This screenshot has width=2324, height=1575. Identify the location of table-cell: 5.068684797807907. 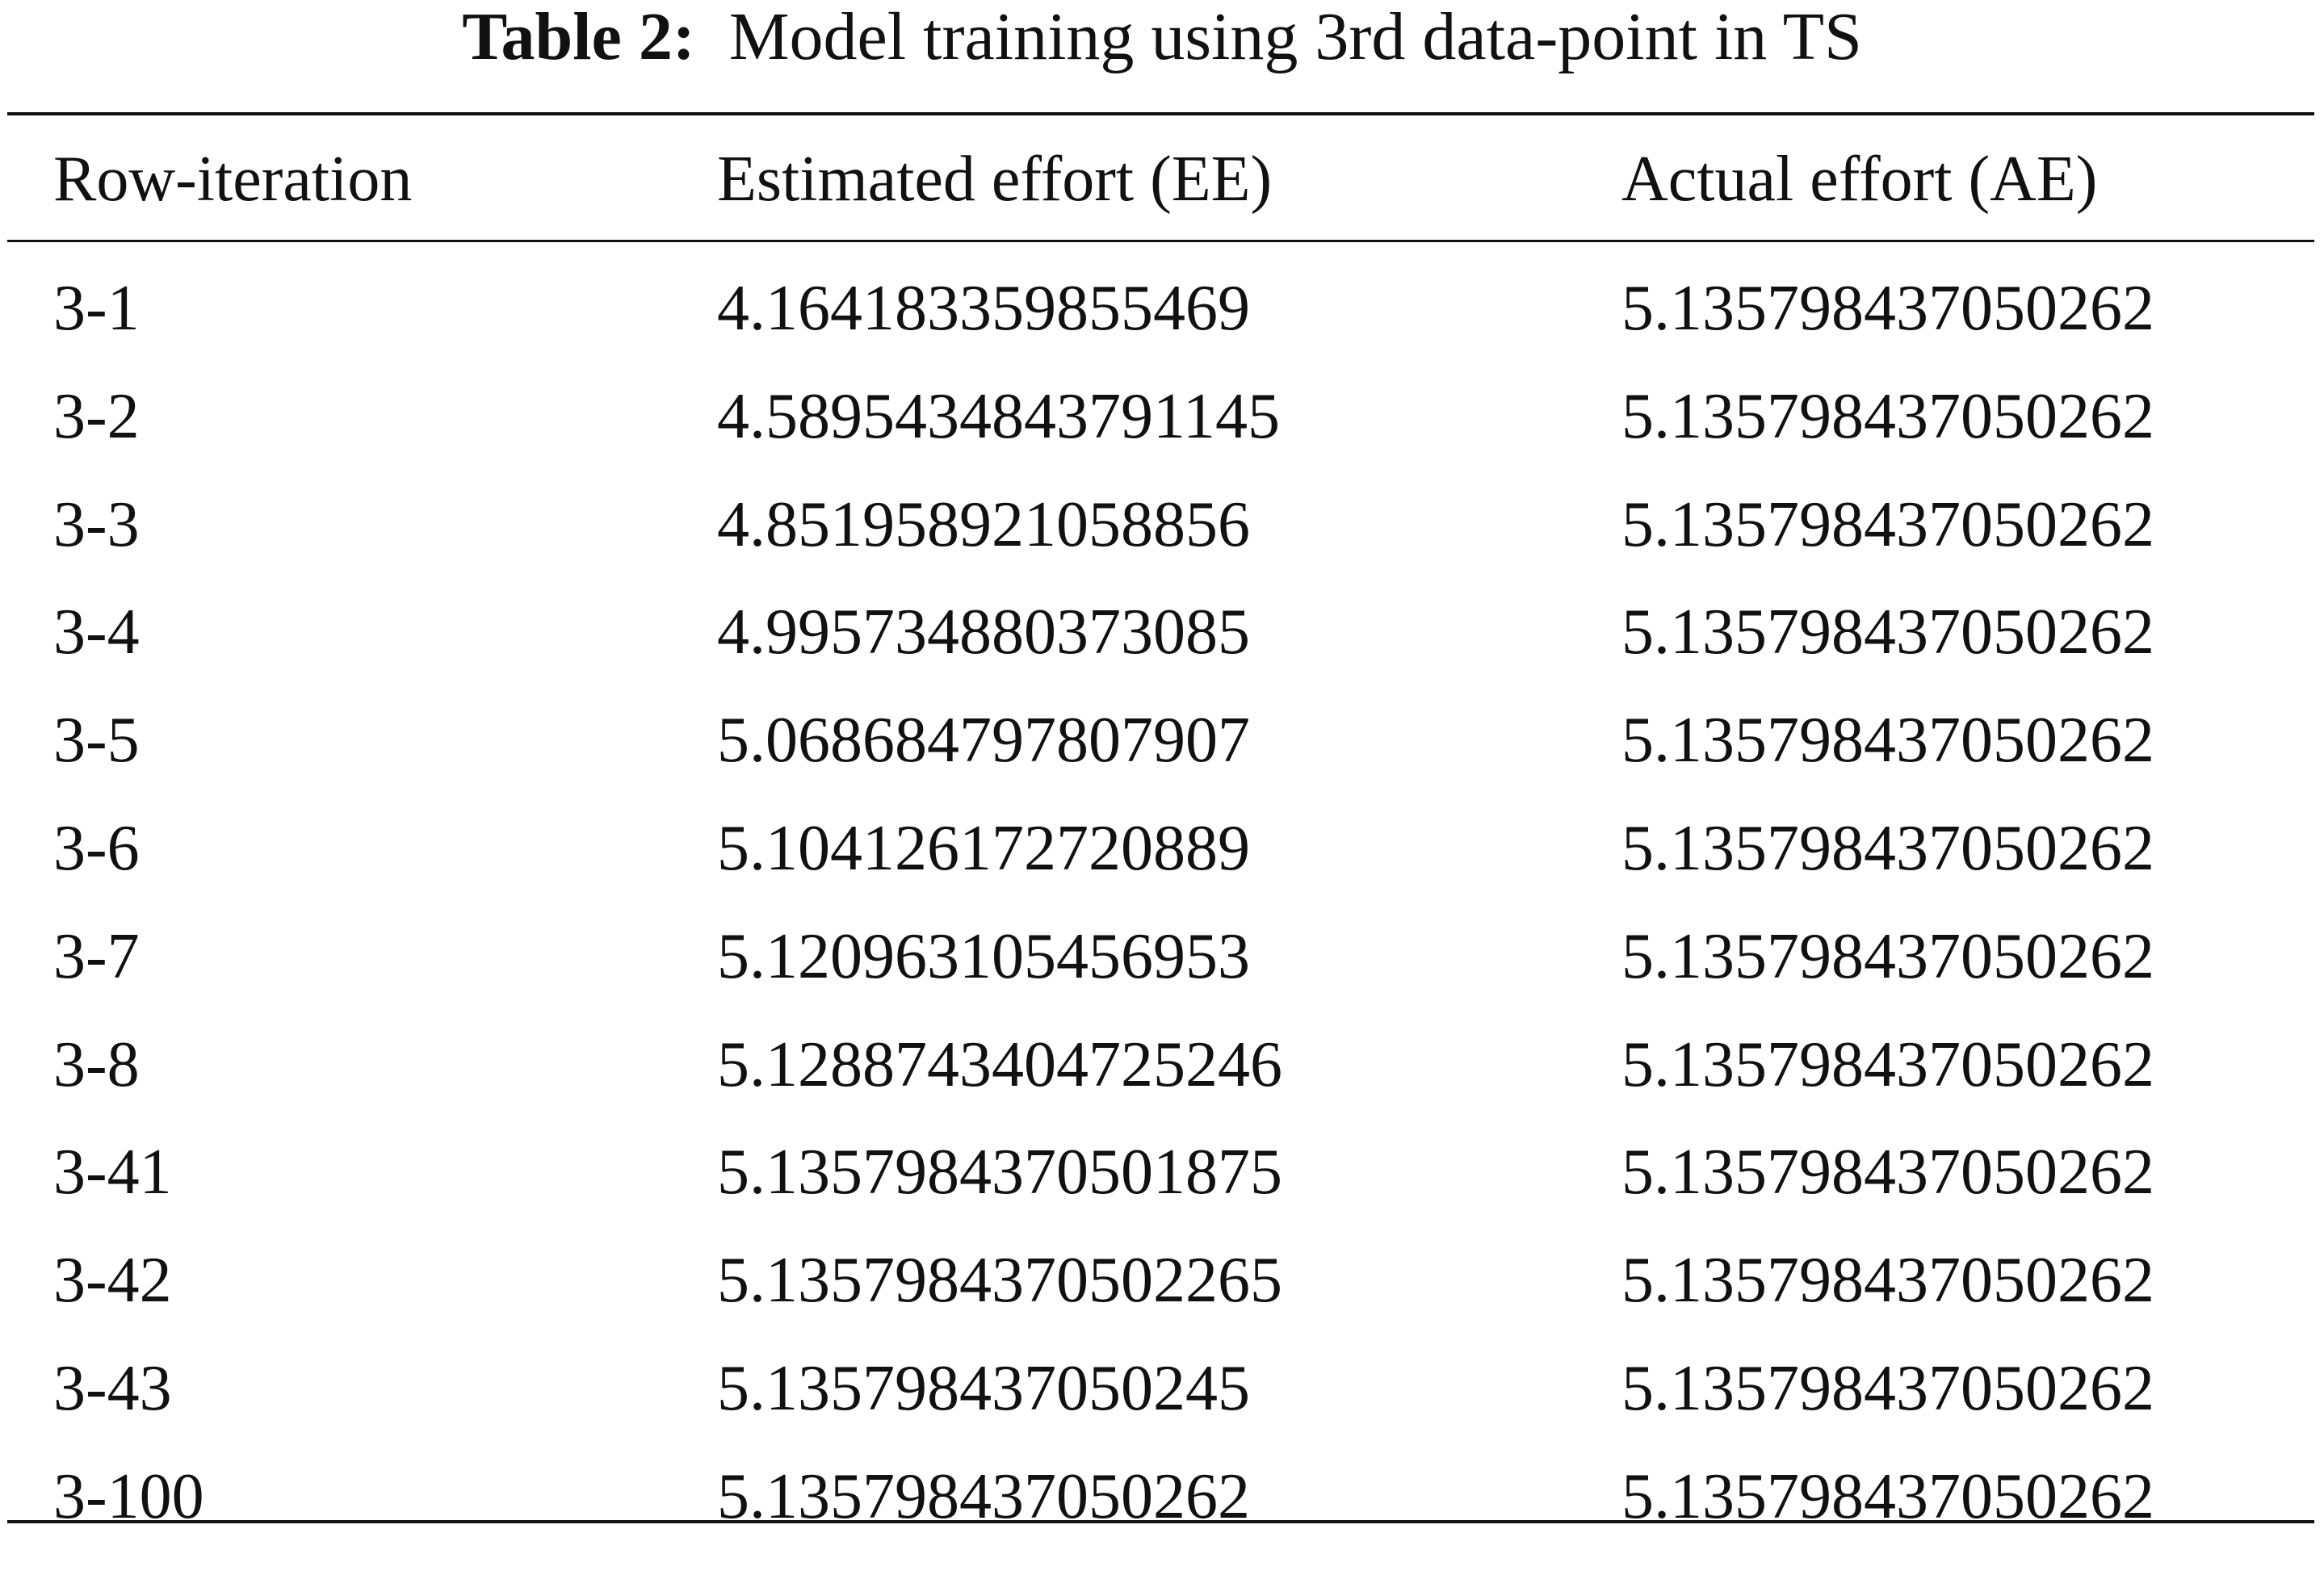
(983, 741).